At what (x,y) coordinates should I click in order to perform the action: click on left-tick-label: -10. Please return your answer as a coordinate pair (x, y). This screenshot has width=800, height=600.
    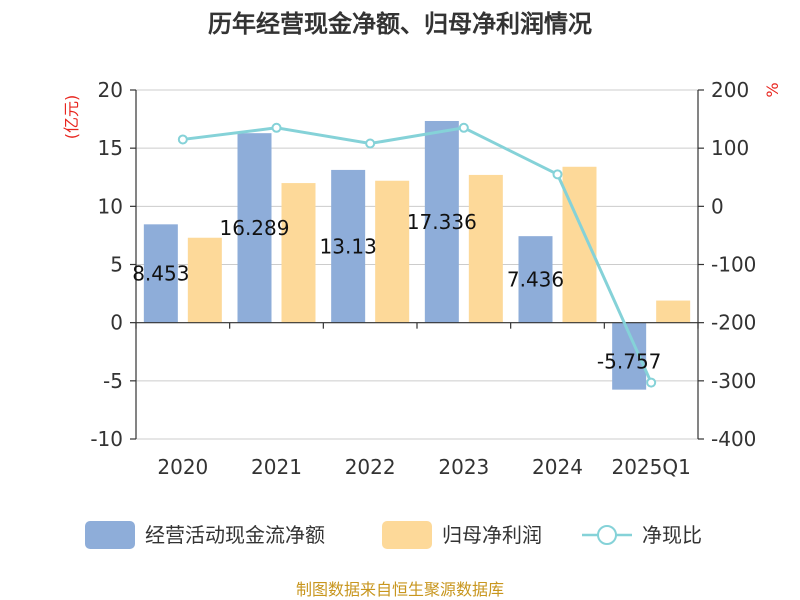
    Looking at the image, I should click on (106, 439).